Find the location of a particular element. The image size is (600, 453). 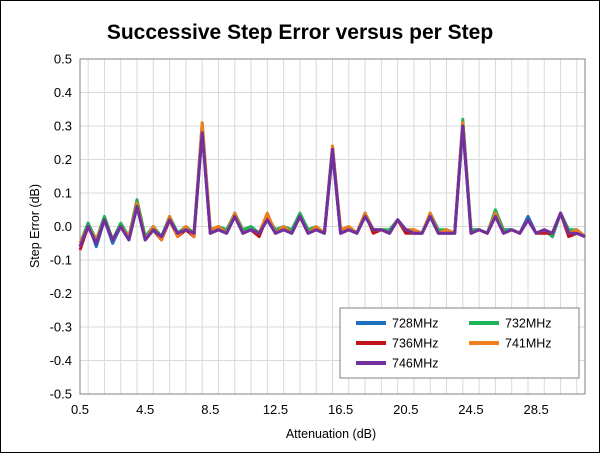

x-axis-label: Attenuation (dB) is located at coordinates (331, 434).